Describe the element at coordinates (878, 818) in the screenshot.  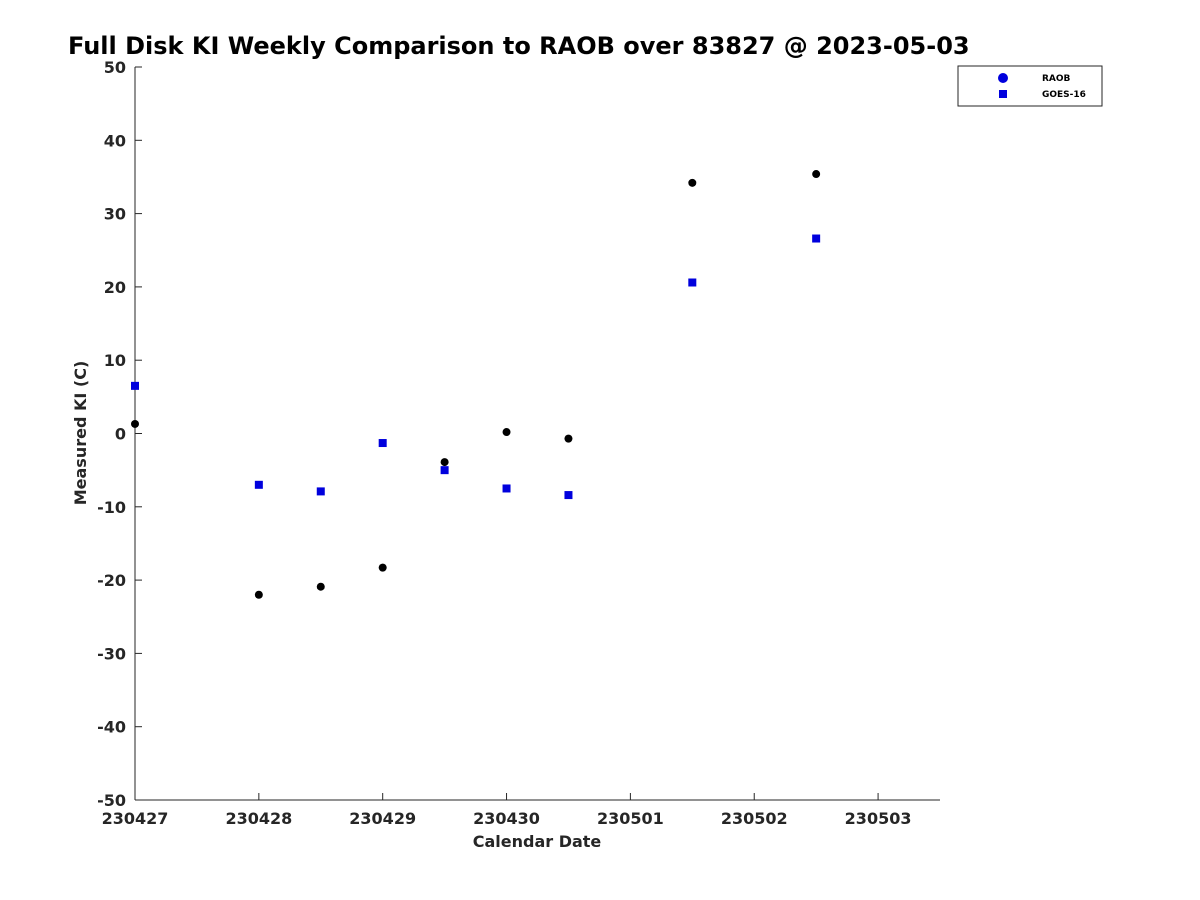
I see `x-tick-label: 230503` at that location.